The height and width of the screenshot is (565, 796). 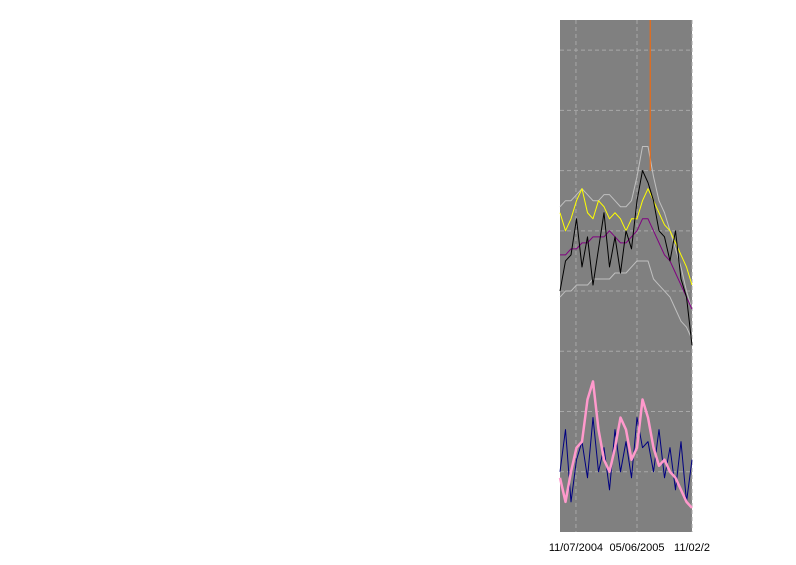 I want to click on x-tick-label: 11/07/2004, so click(x=576, y=548).